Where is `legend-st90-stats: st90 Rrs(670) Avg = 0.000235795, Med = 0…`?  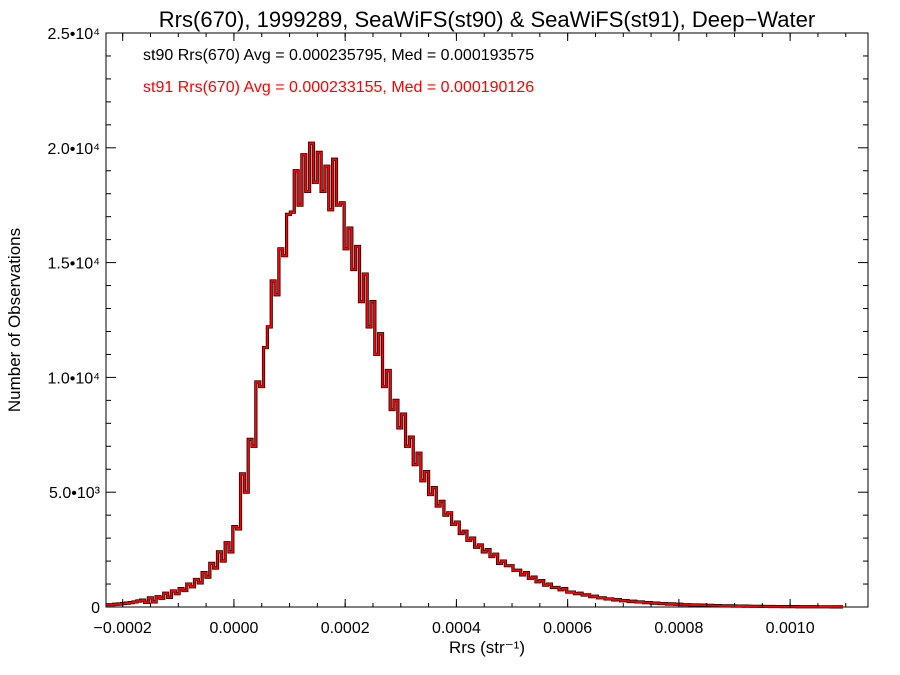
legend-st90-stats: st90 Rrs(670) Avg = 0.000235795, Med = 0… is located at coordinates (338, 55).